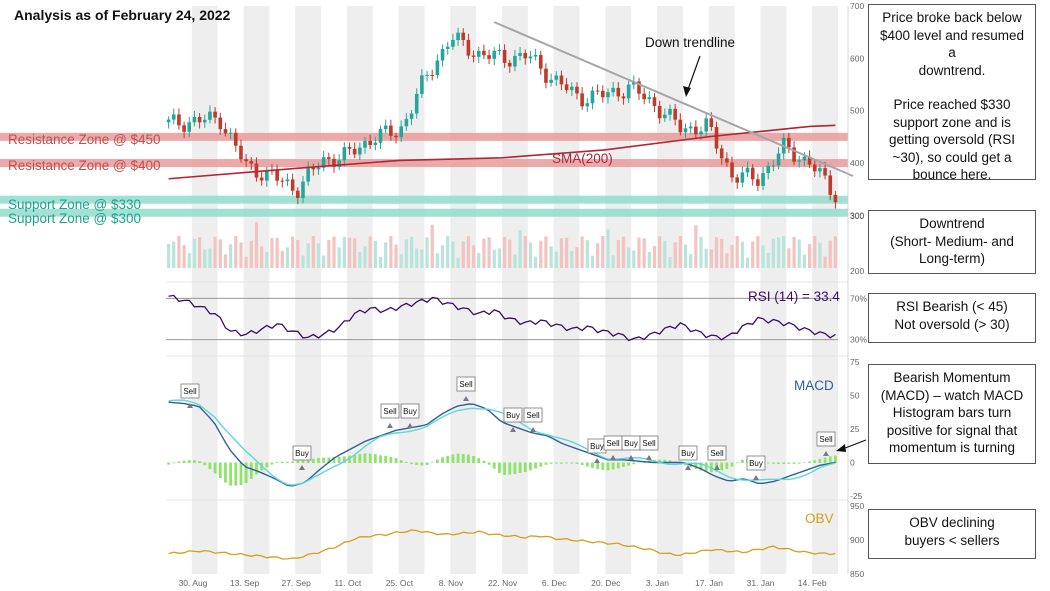 The height and width of the screenshot is (591, 1050). What do you see at coordinates (952, 70) in the screenshot?
I see `note-line: downtrend.` at bounding box center [952, 70].